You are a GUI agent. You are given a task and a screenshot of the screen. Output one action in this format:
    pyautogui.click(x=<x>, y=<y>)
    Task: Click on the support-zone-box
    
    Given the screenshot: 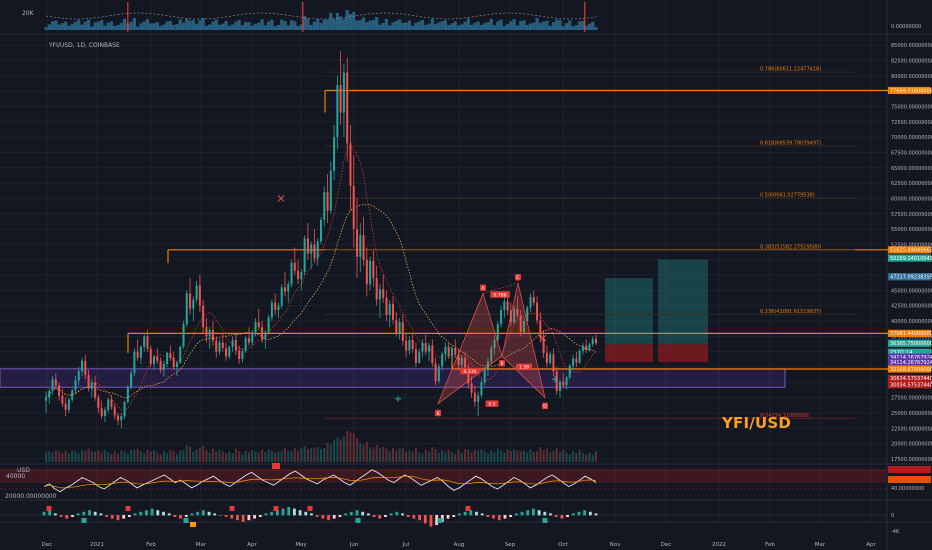 What is the action you would take?
    pyautogui.click(x=393, y=378)
    